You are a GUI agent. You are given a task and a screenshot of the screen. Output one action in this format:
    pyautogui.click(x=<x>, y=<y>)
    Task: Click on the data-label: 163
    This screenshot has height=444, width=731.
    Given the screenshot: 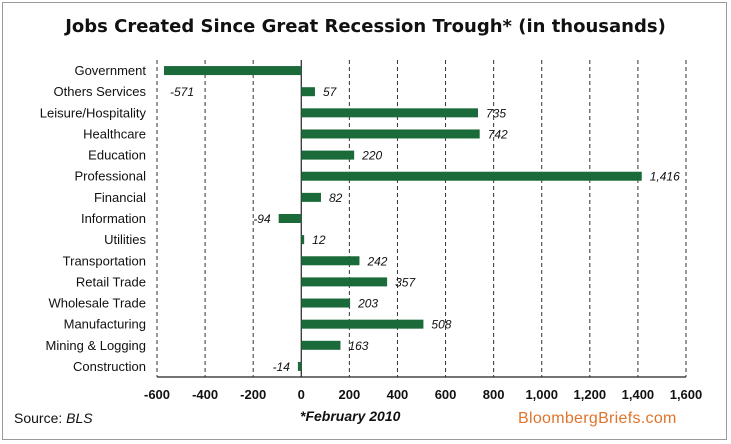 What is the action you would take?
    pyautogui.click(x=358, y=346)
    